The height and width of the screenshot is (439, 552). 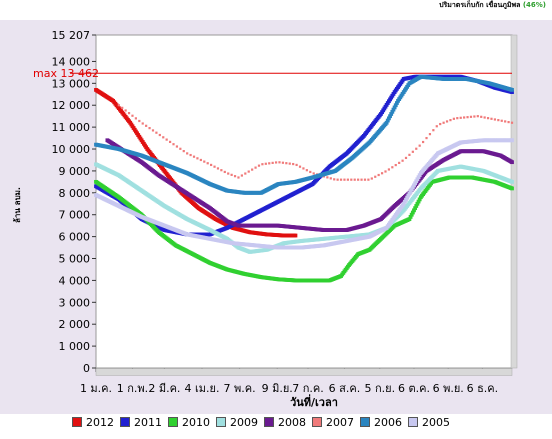 What do you see at coordinates (100, 422) in the screenshot?
I see `legend-label: 2012` at bounding box center [100, 422].